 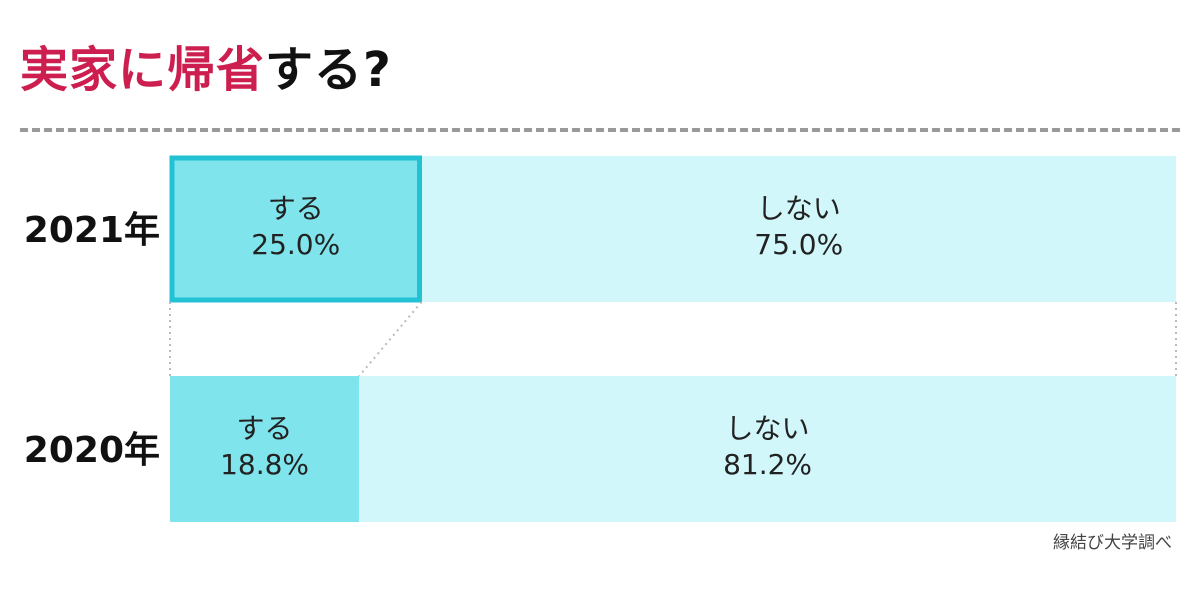 I want to click on source-note: 縁結び大学調べ, so click(x=1112, y=543).